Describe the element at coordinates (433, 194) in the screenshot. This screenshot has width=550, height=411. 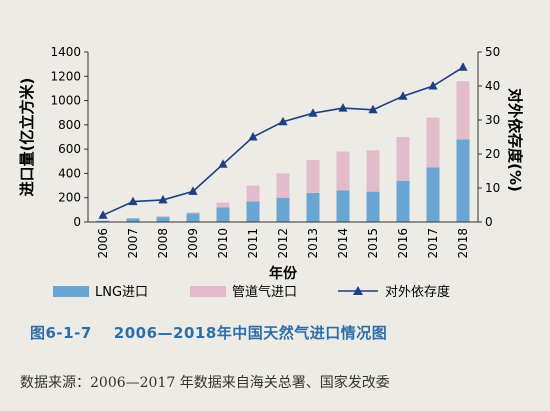
I see `bar-lng-2017` at that location.